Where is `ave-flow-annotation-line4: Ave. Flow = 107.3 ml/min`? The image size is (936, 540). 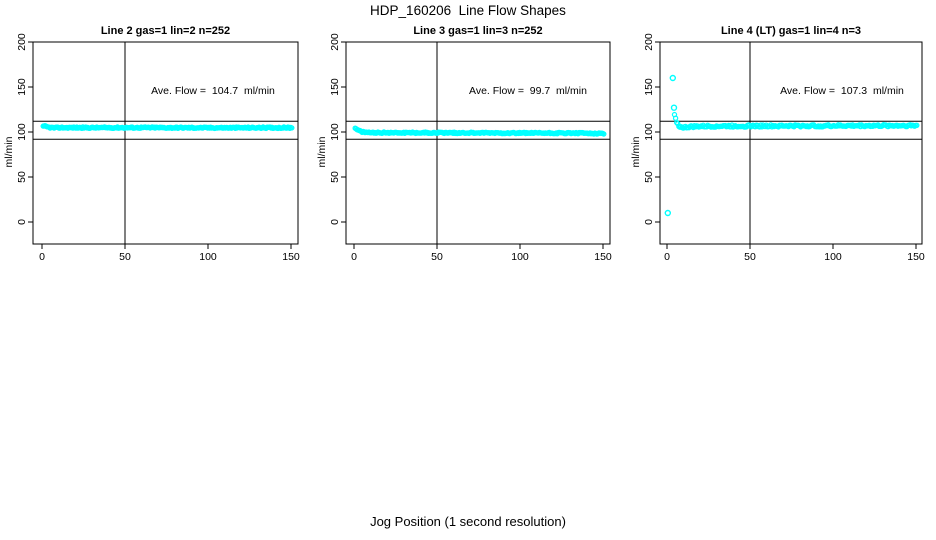 ave-flow-annotation-line4: Ave. Flow = 107.3 ml/min is located at coordinates (842, 91).